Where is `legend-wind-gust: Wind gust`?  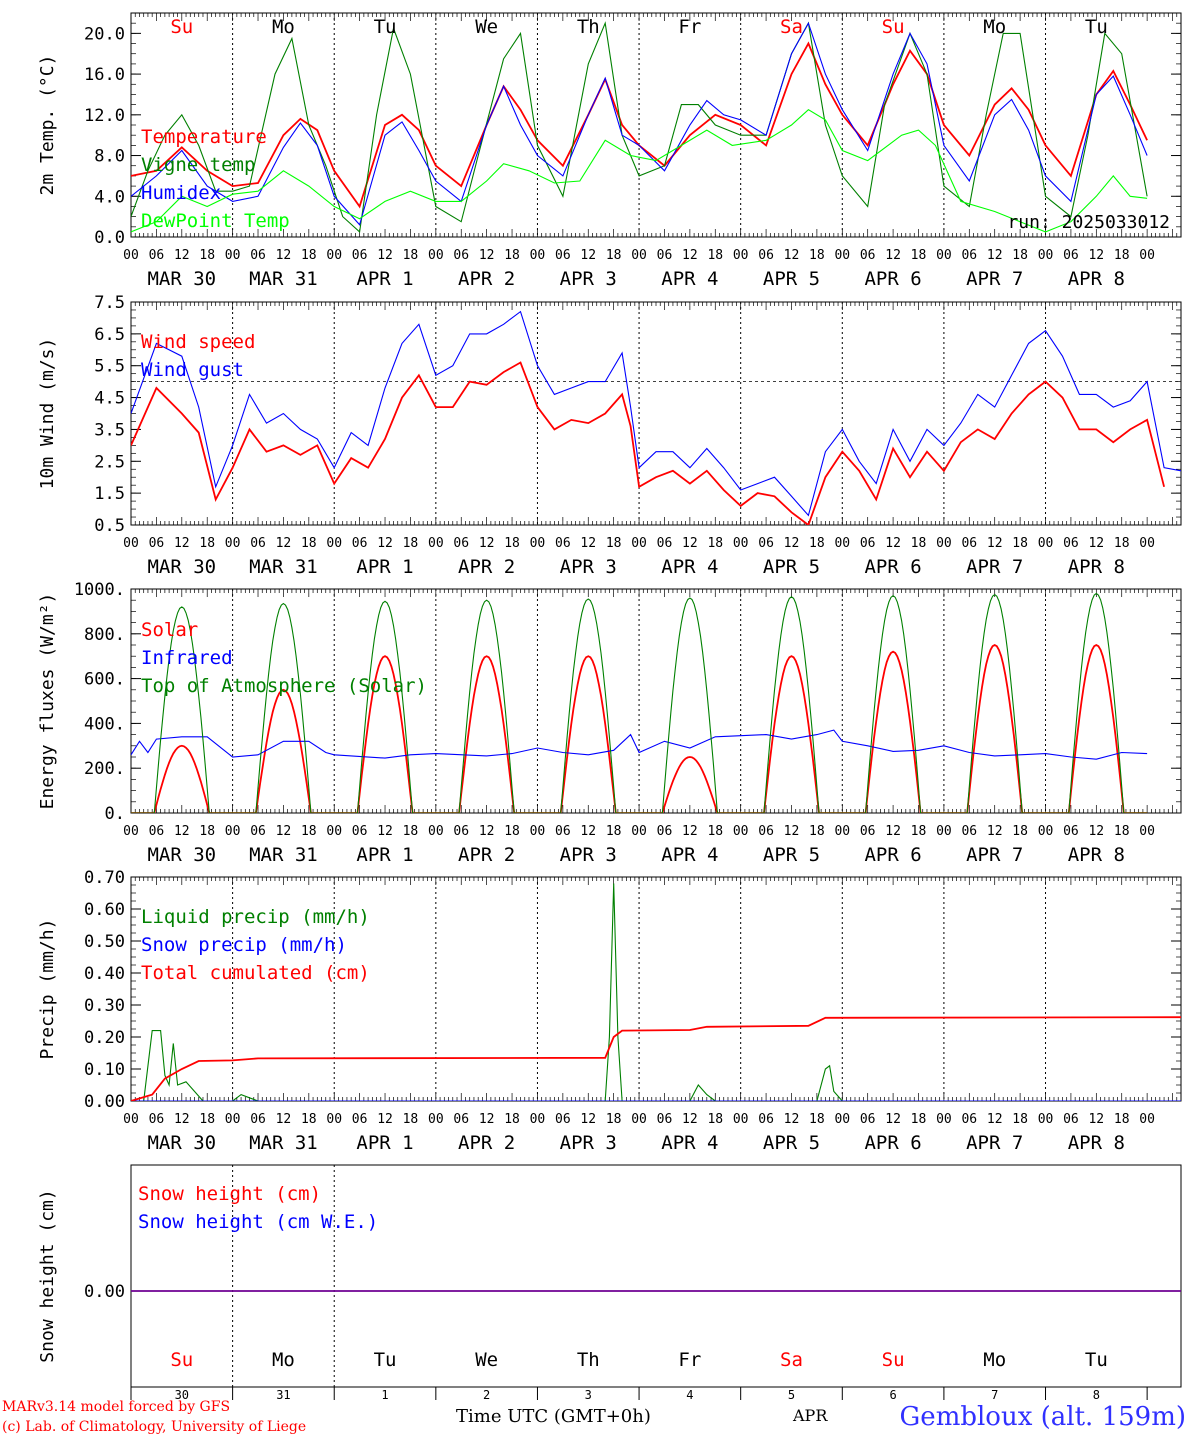
legend-wind-gust: Wind gust is located at coordinates (192, 370).